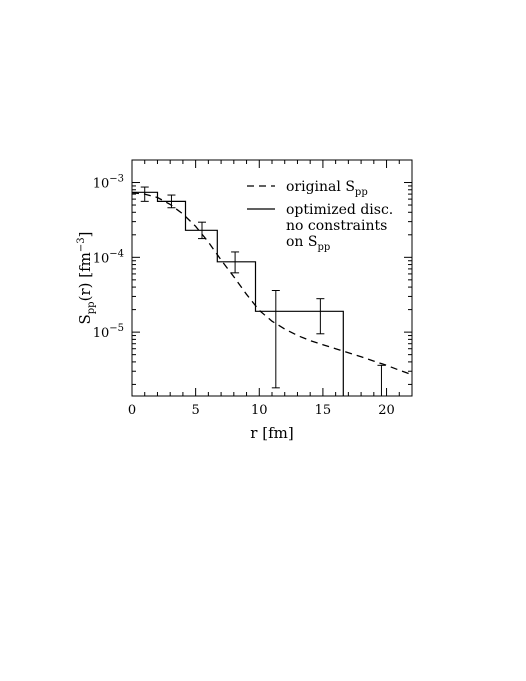 Image resolution: width=526 pixels, height=681 pixels. What do you see at coordinates (386, 410) in the screenshot?
I see `x-tick-label: 20` at bounding box center [386, 410].